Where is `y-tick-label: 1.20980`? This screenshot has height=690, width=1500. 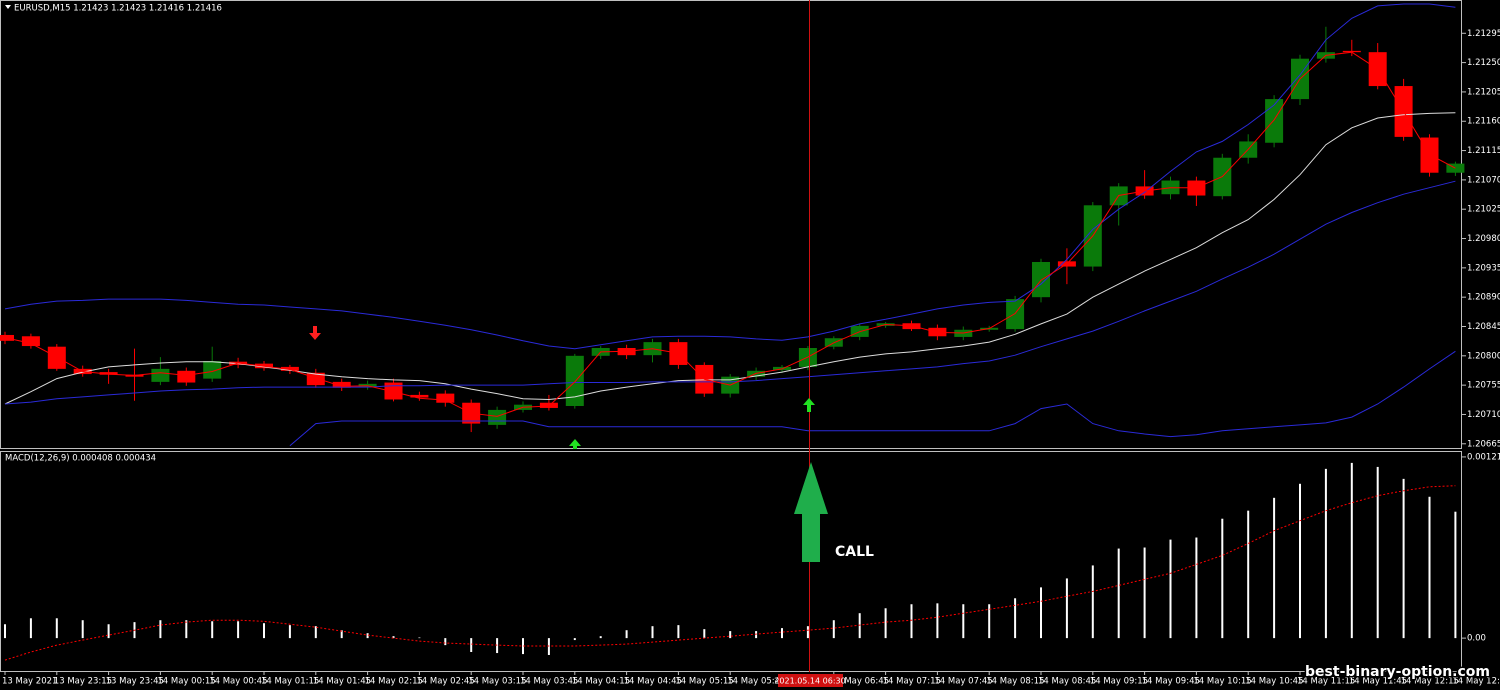 y-tick-label: 1.20980 is located at coordinates (1483, 239).